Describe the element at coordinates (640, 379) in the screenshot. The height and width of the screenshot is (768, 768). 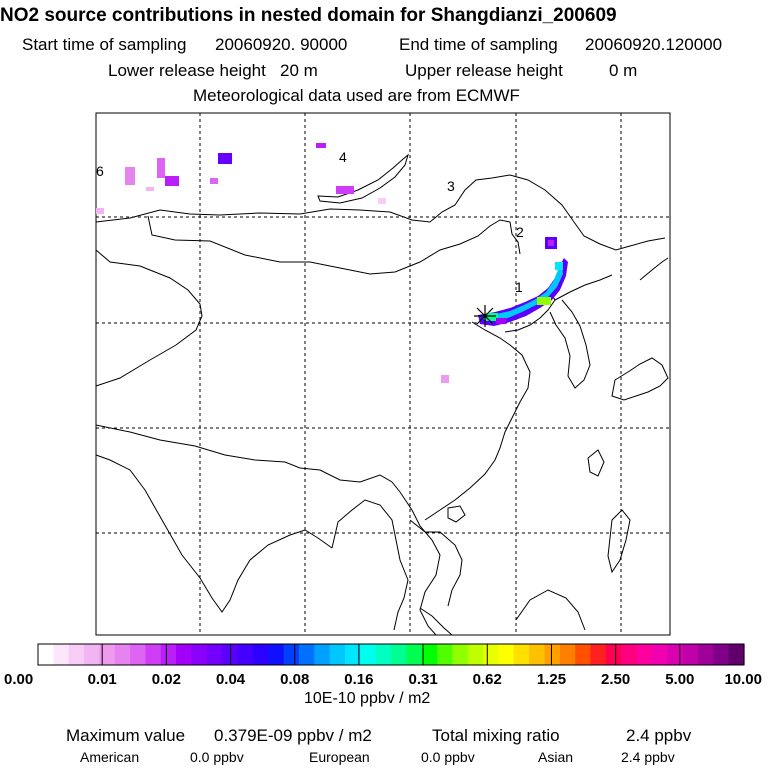
I see `japan-outline` at that location.